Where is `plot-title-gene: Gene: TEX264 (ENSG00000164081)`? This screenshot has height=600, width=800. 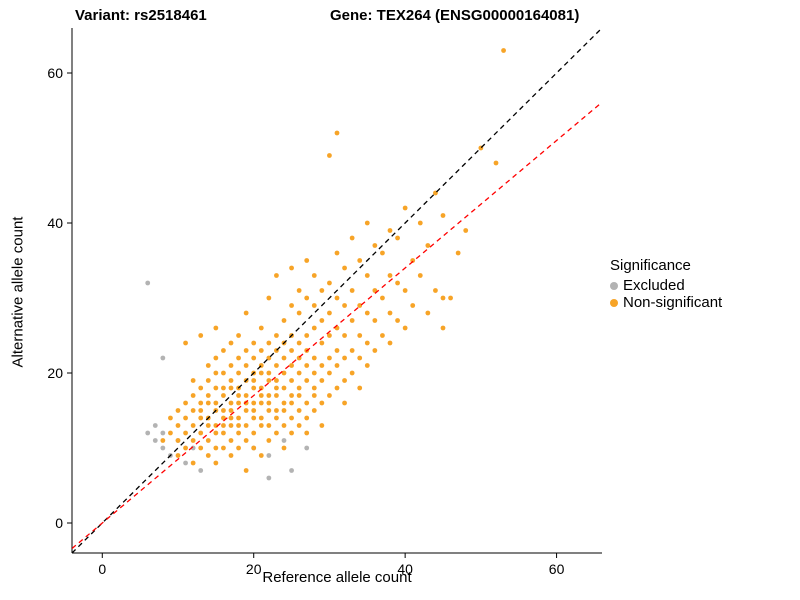 plot-title-gene: Gene: TEX264 (ENSG00000164081) is located at coordinates (455, 15).